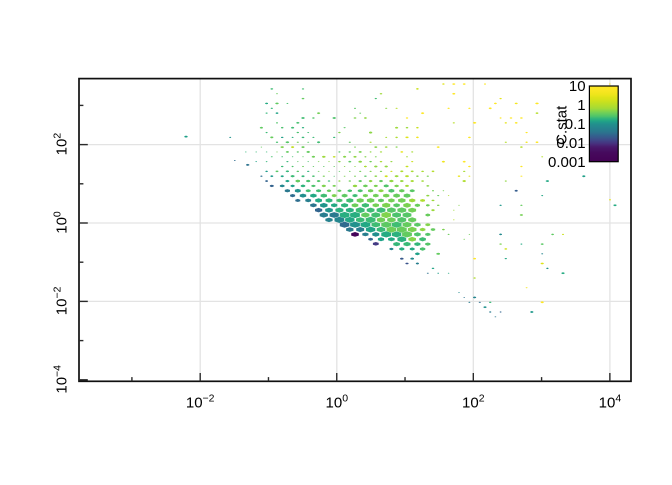 This screenshot has height=485, width=672. I want to click on svg-text: 10, so click(577, 86).